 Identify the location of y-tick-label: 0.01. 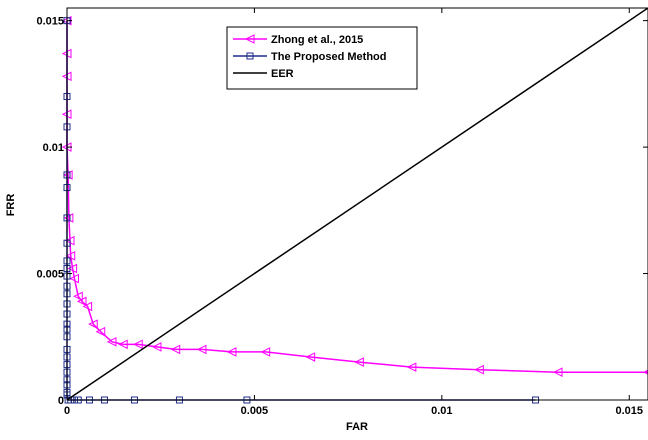
(53, 148).